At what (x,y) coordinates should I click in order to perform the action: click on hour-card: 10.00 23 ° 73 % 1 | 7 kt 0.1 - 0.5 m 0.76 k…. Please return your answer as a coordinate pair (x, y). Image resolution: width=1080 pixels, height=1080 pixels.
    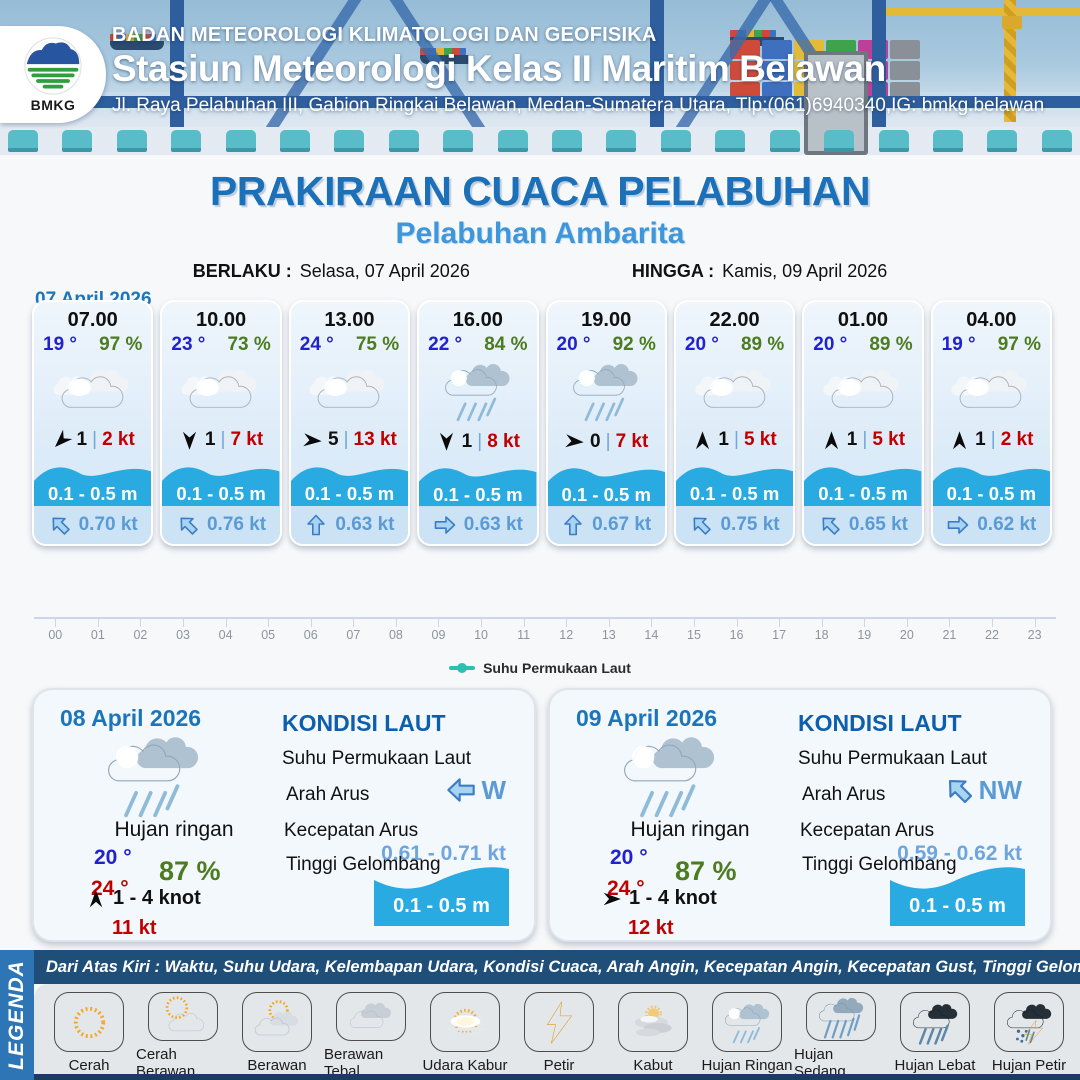
    Looking at the image, I should click on (221, 423).